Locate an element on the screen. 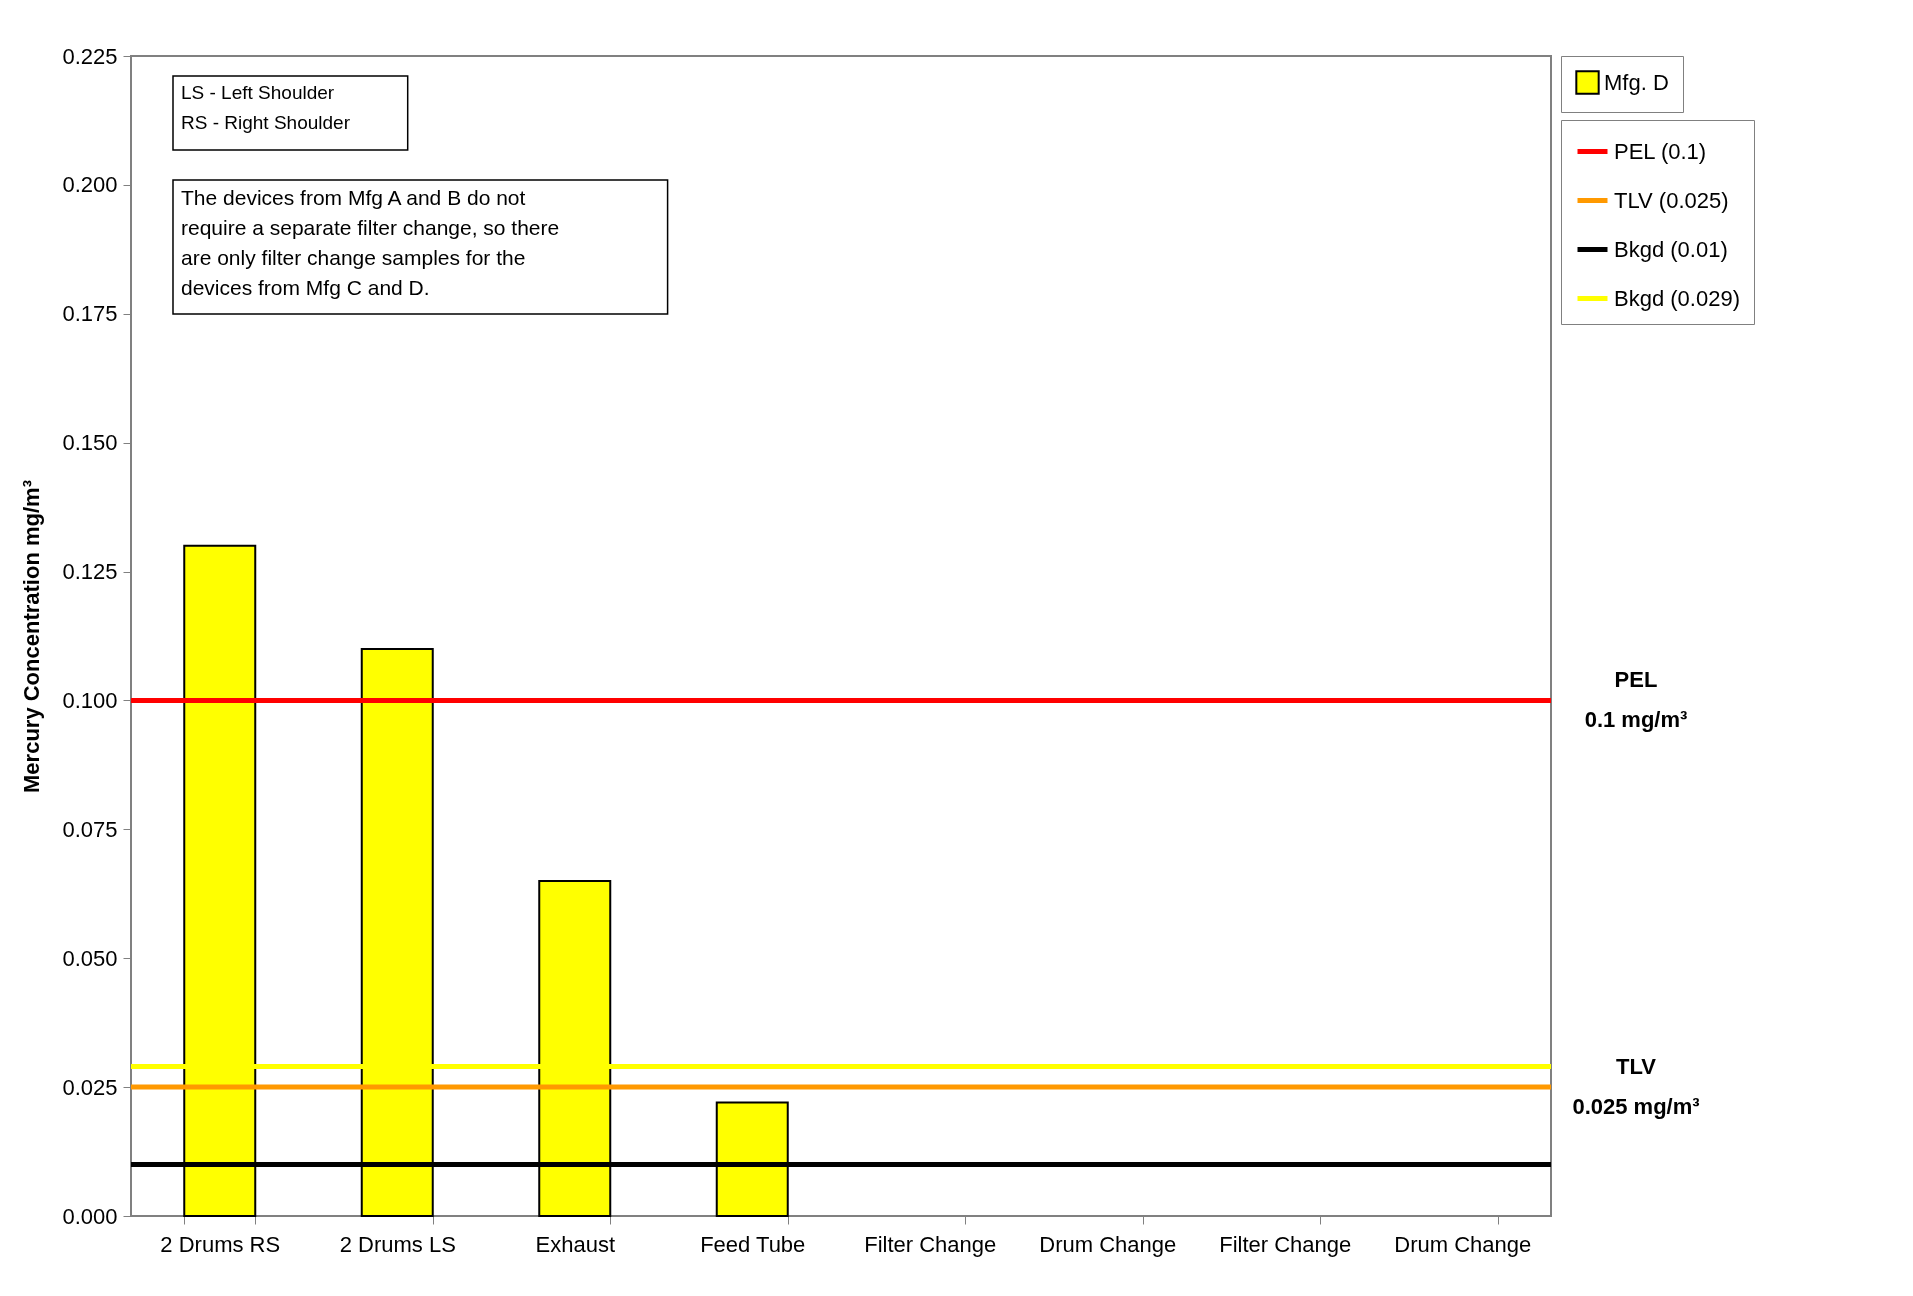 The image size is (1913, 1296). y-tick-label: 0.150 is located at coordinates (90, 443).